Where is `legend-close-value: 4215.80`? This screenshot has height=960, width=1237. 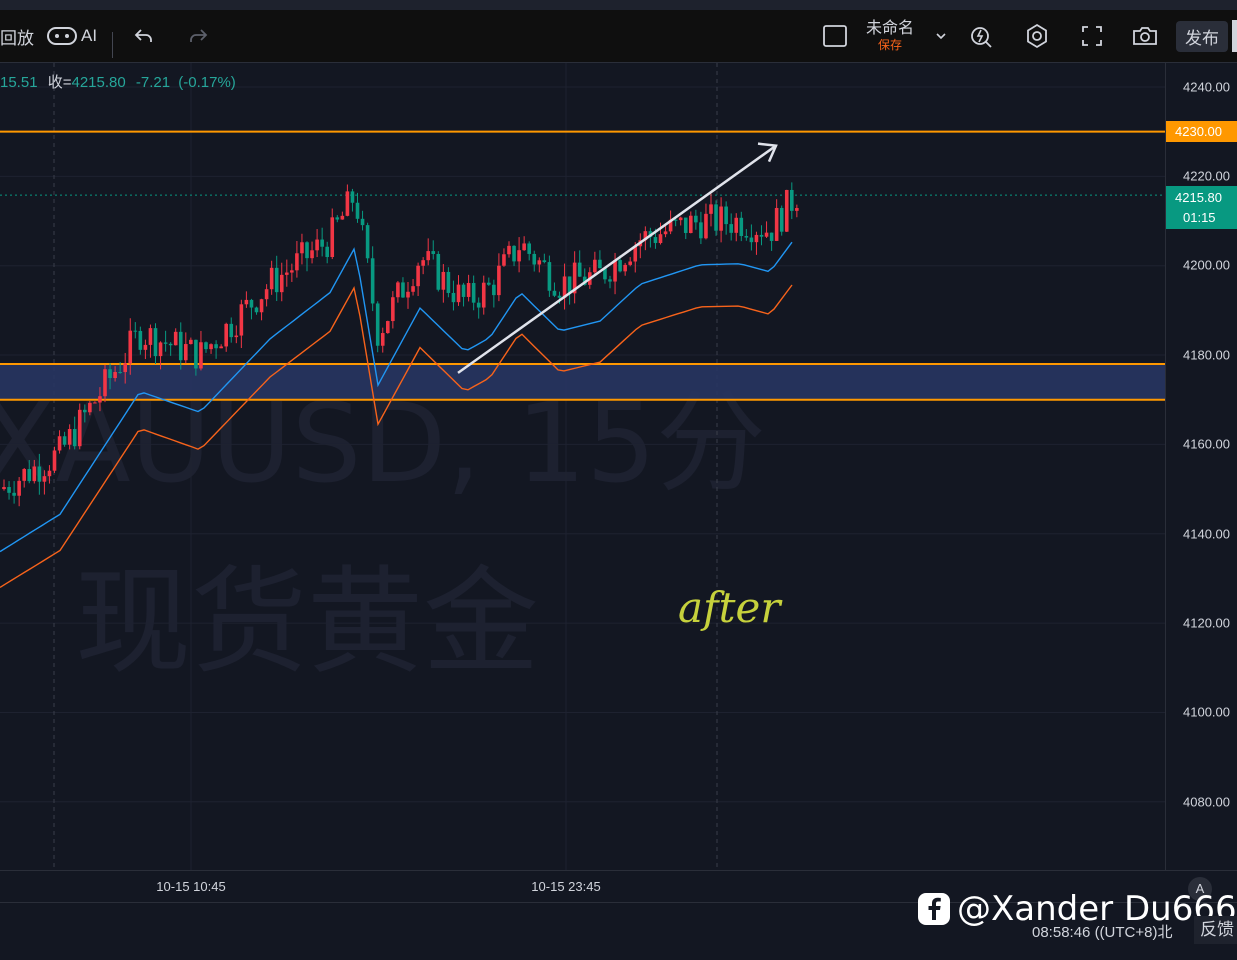 legend-close-value: 4215.80 is located at coordinates (98, 82).